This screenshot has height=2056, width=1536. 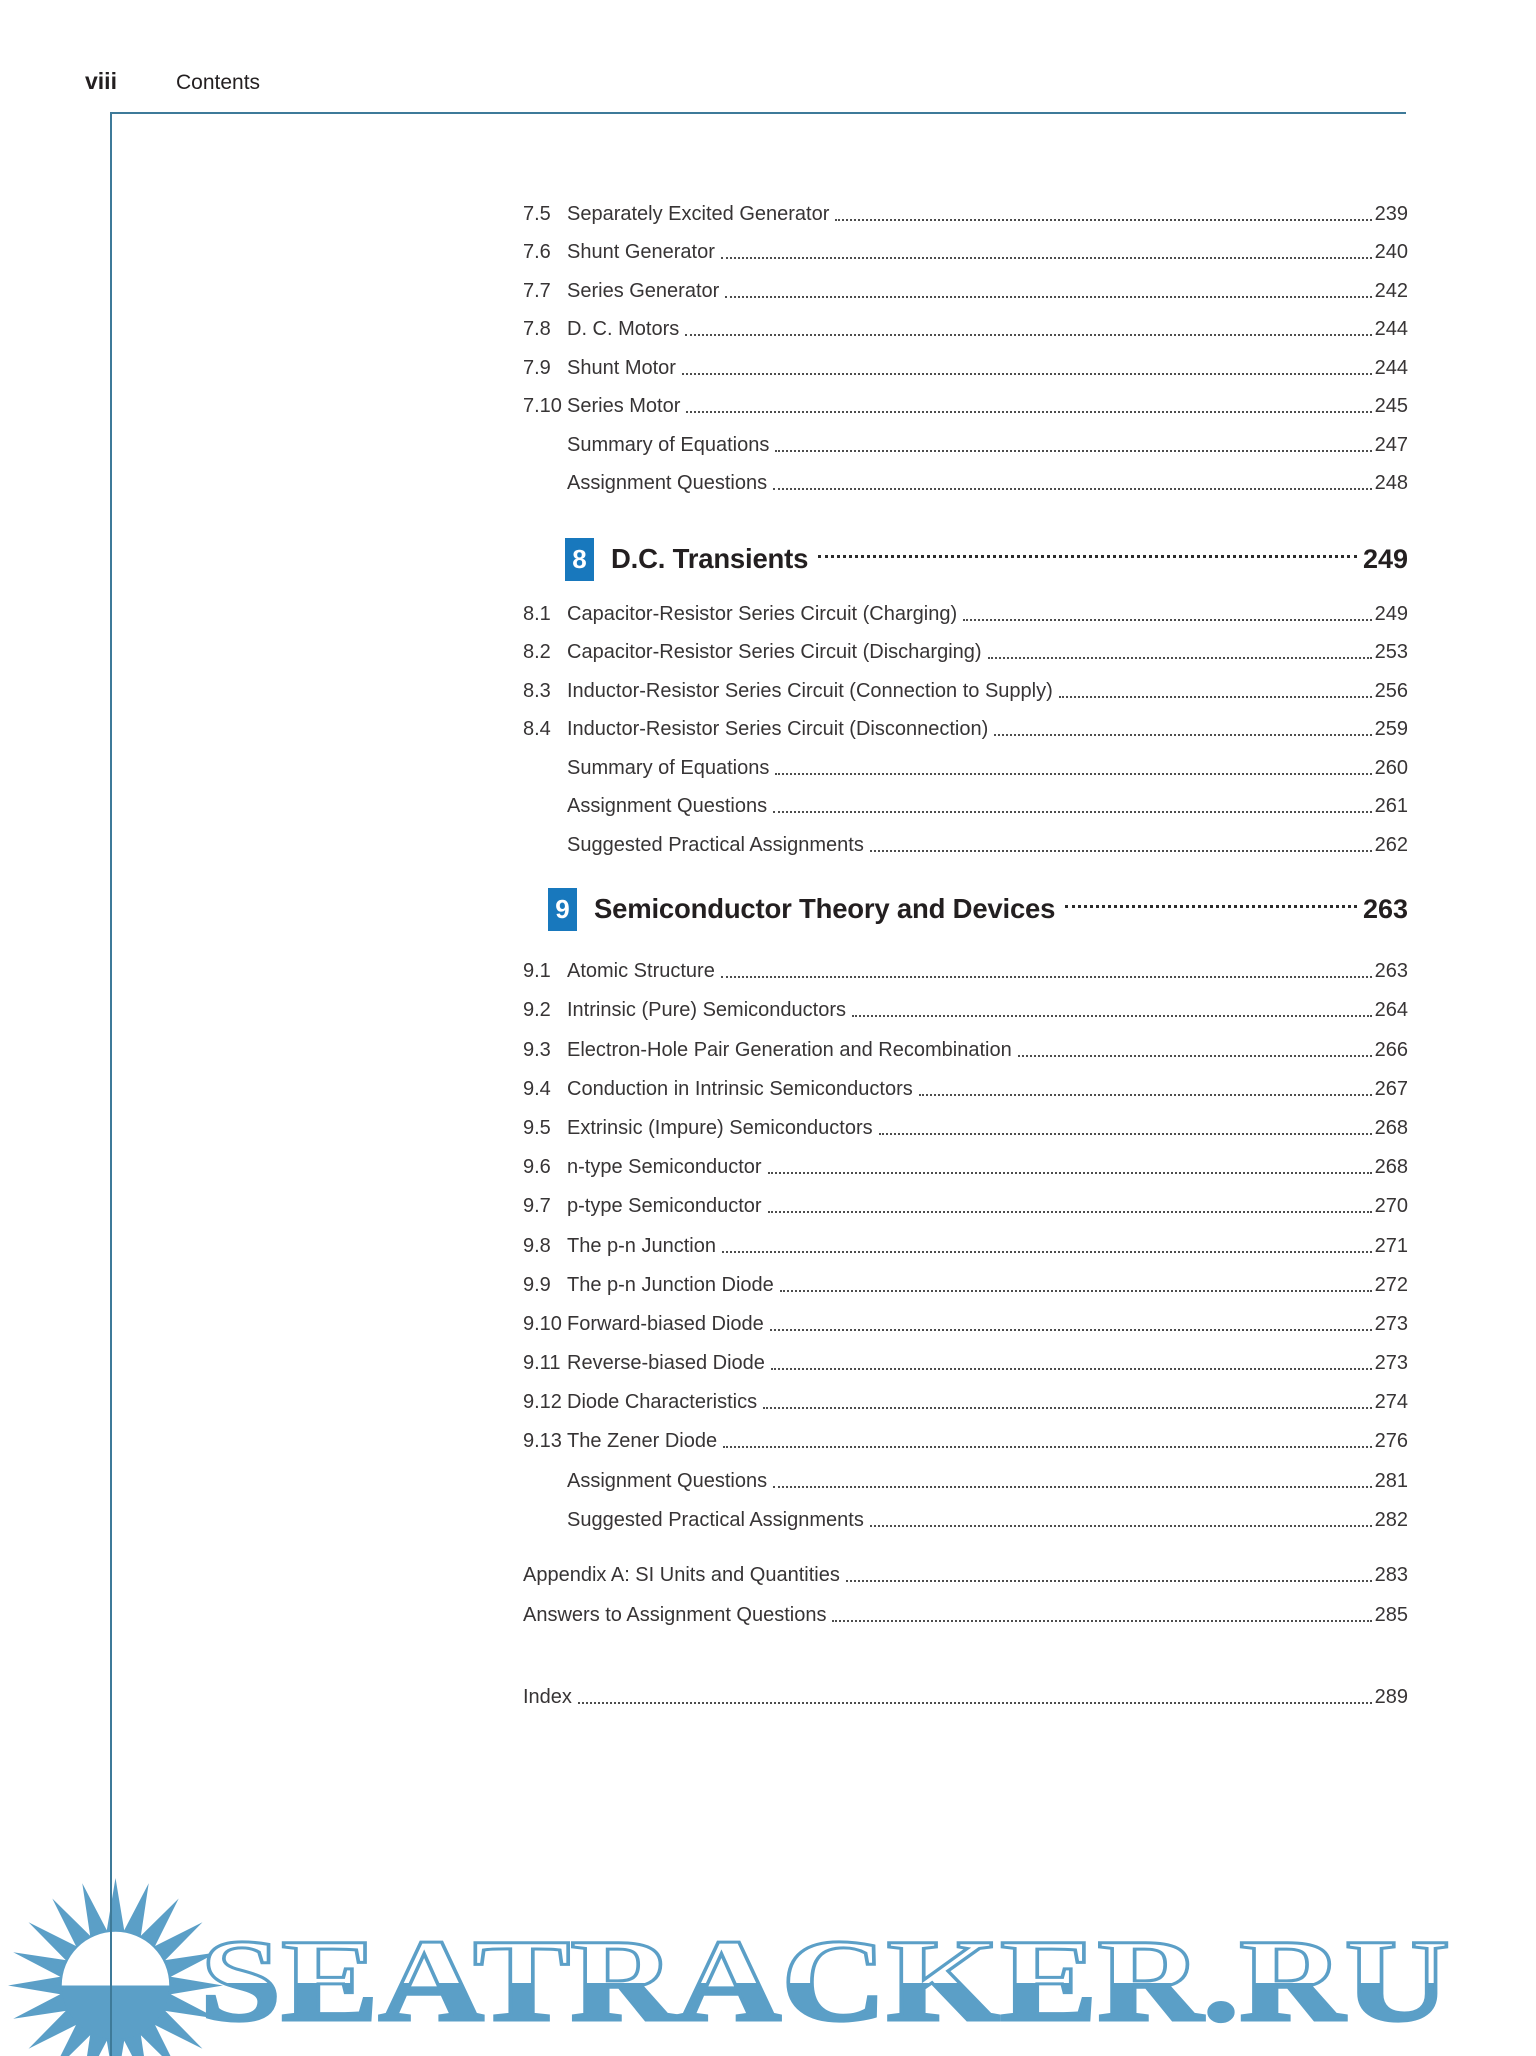 I want to click on toc-row: 7.7 Series Generator 242, so click(x=965, y=292).